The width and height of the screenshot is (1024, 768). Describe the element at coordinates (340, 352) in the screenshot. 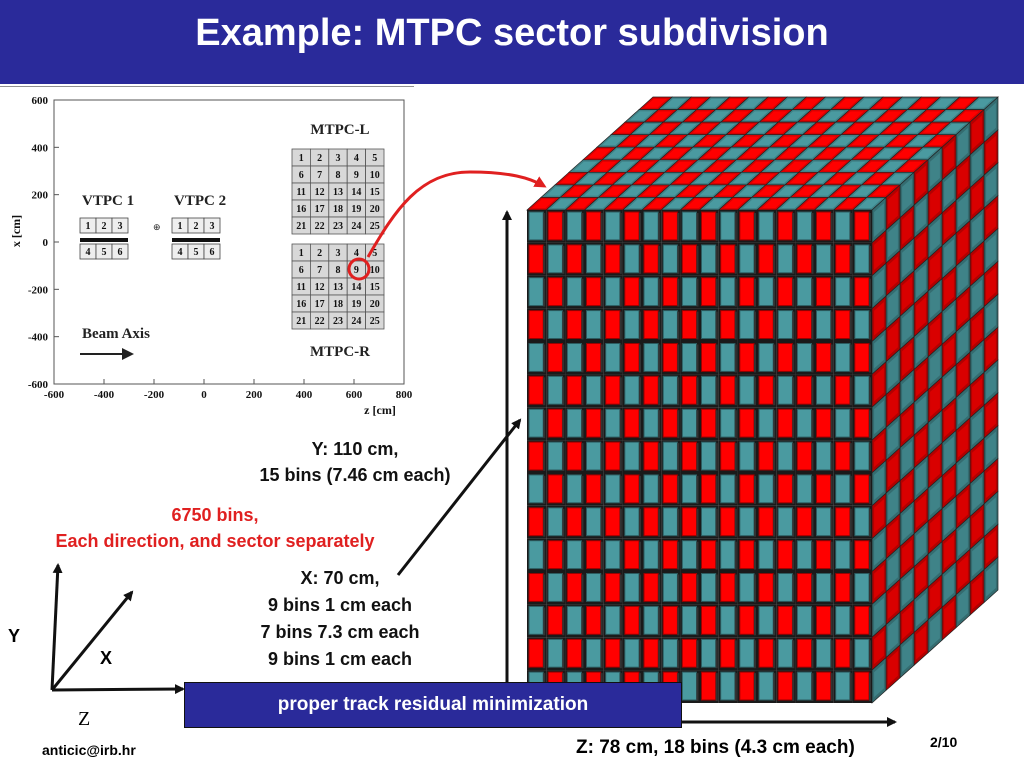

I see `mtpc-r-label: MTPC-R` at that location.